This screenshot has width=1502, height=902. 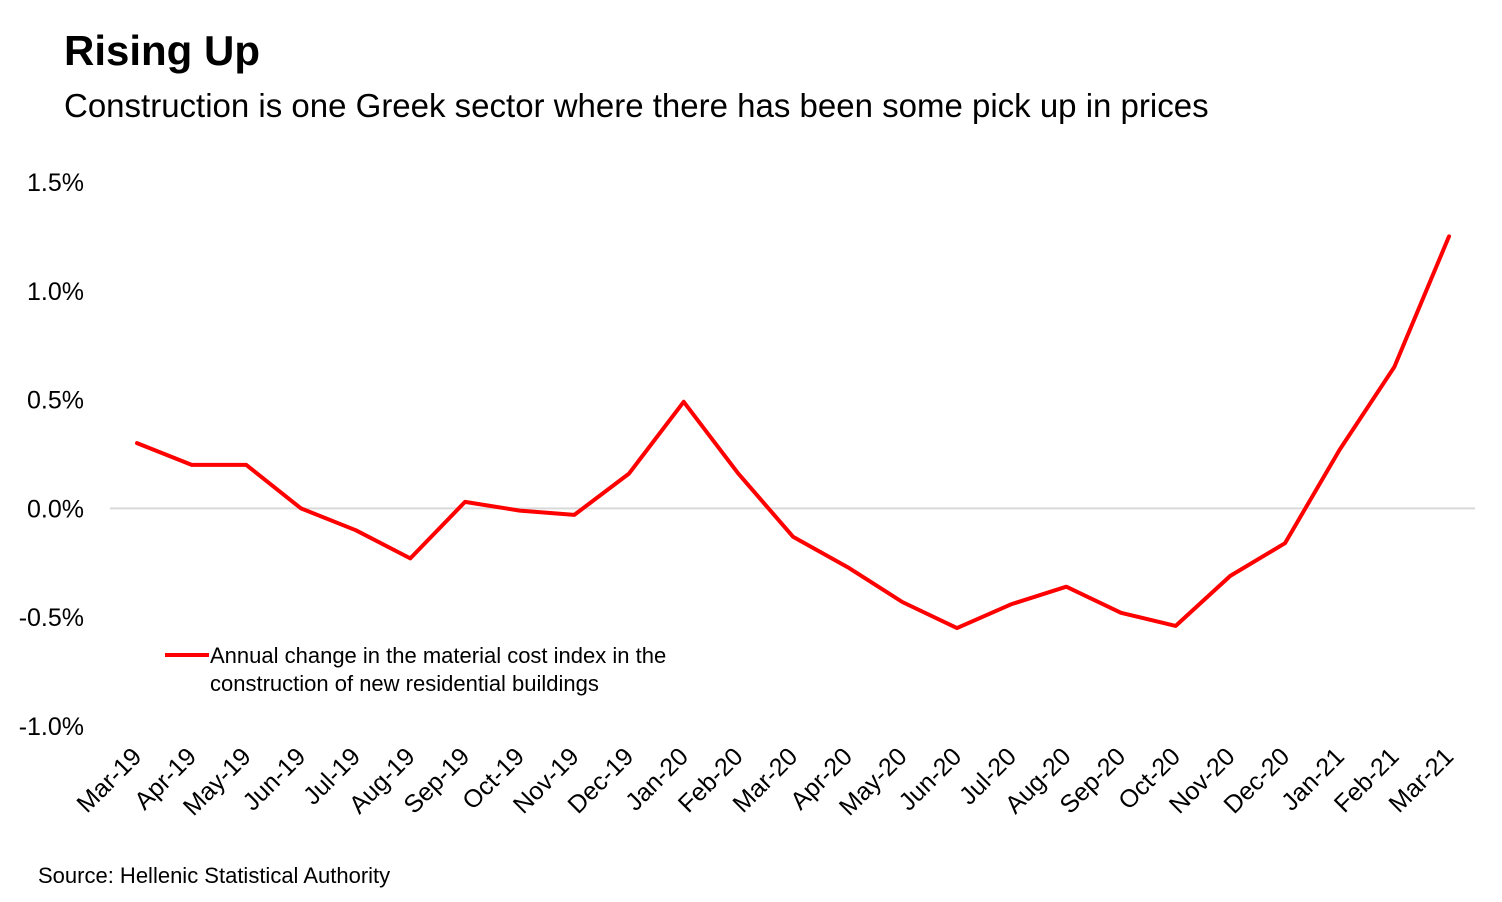 I want to click on x-tick-label: Mar-19, so click(x=109, y=780).